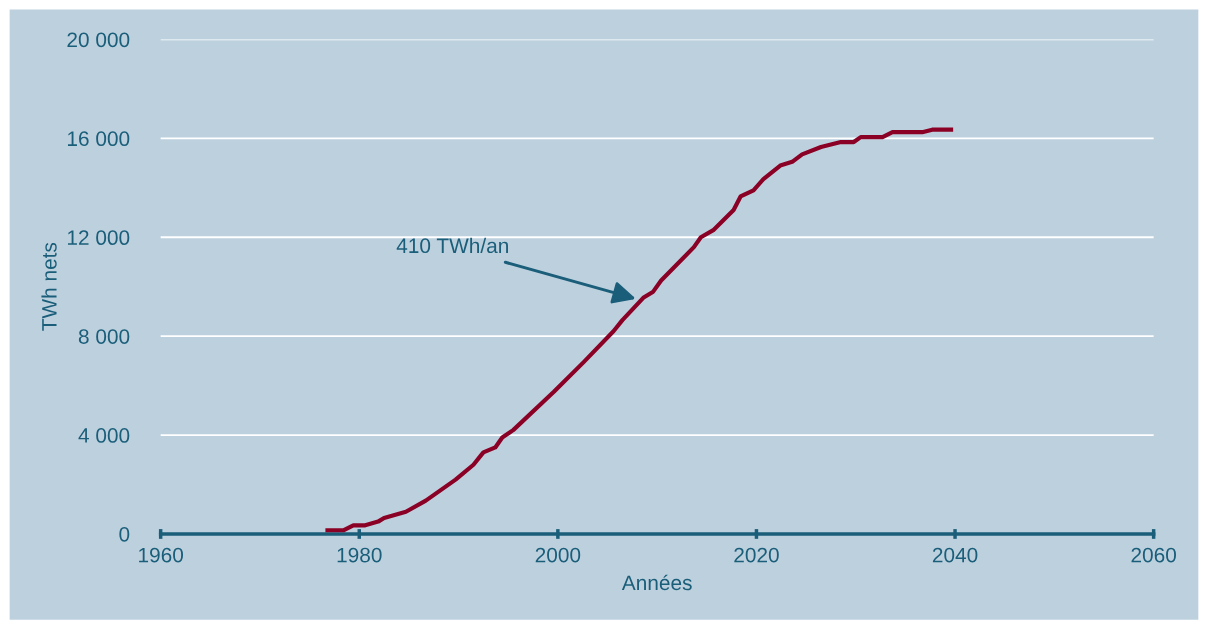 The height and width of the screenshot is (626, 1208). I want to click on y-tick-label: 0, so click(124, 534).